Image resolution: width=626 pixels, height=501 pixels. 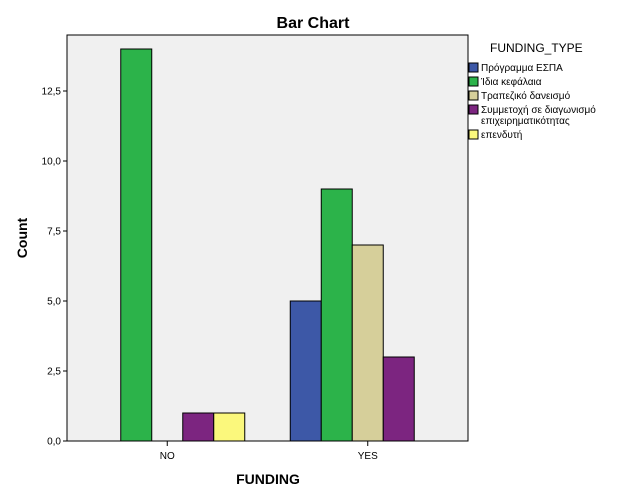 I want to click on y-axis: 0,0 2,5 5,0 7,5 10,0 12,5, so click(x=54, y=267).